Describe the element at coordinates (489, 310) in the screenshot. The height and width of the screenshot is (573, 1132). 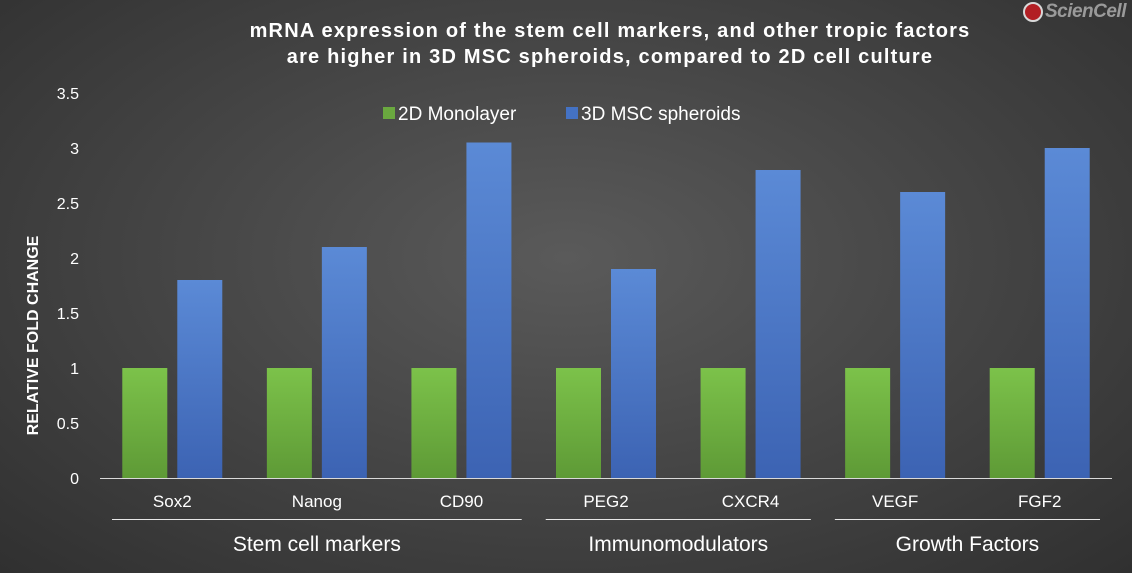
I see `bar-3d-msc-spheroids-cd90` at that location.